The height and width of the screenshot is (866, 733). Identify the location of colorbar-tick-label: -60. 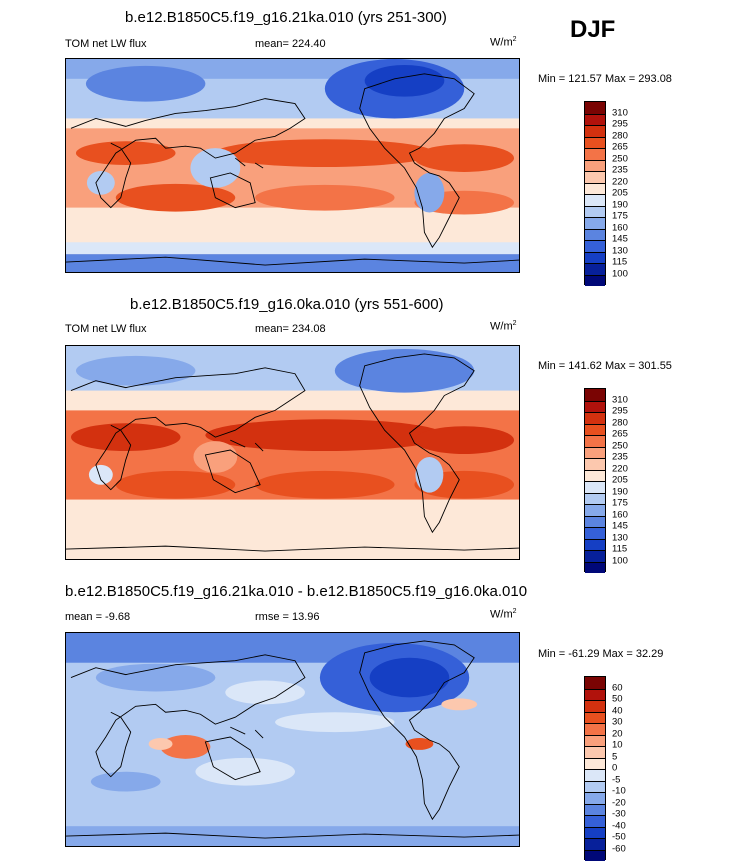
(619, 848).